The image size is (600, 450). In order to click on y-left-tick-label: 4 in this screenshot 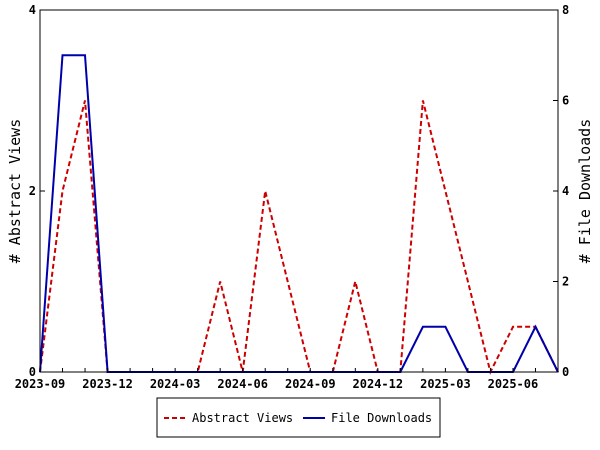, I will do `click(32, 10)`.